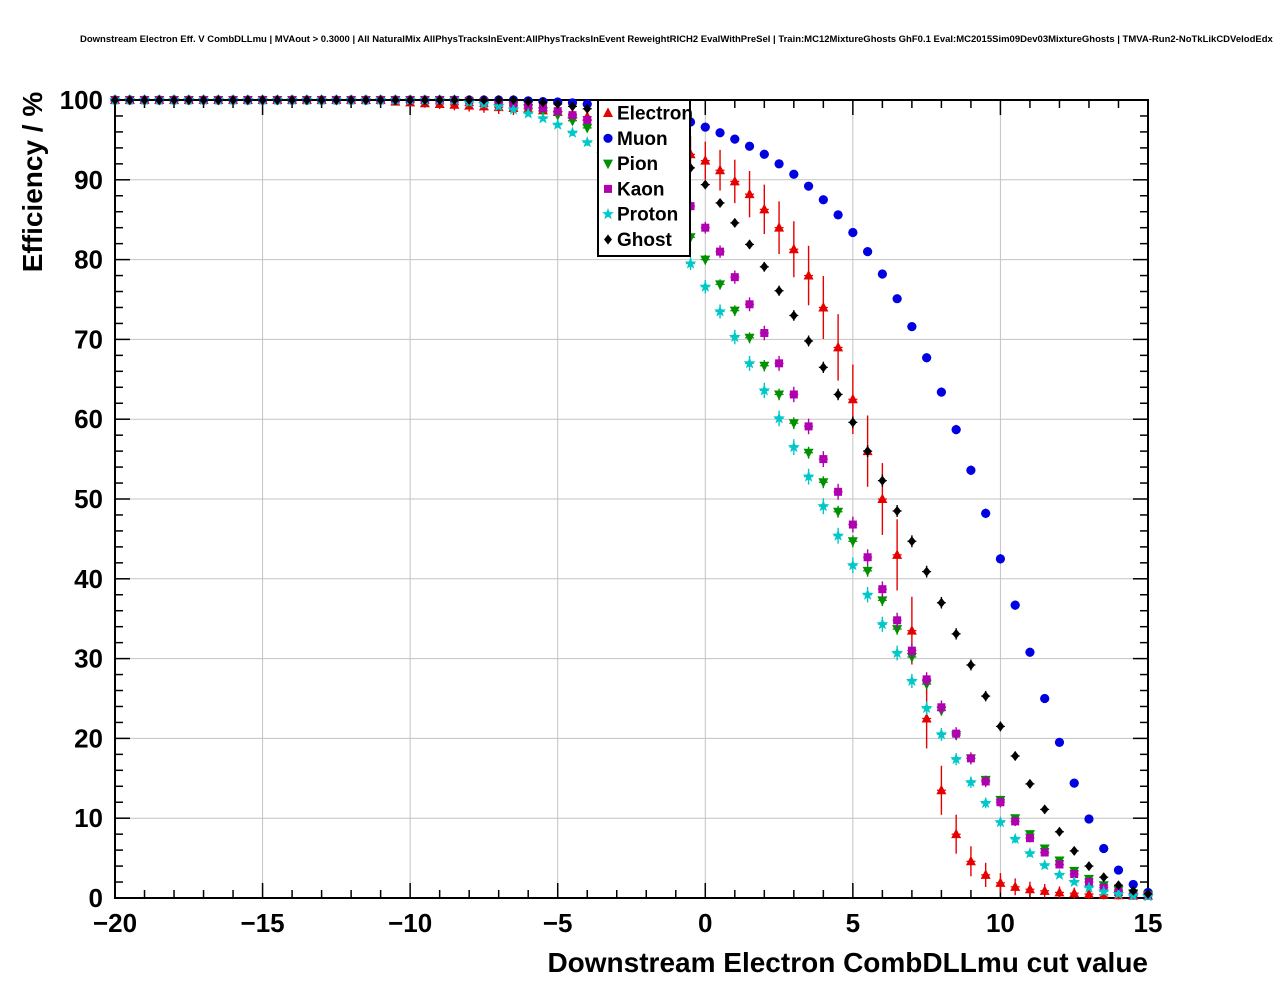 The width and height of the screenshot is (1276, 996). I want to click on legend: Electron Muon Pion Kaon Proton Ghost, so click(645, 178).